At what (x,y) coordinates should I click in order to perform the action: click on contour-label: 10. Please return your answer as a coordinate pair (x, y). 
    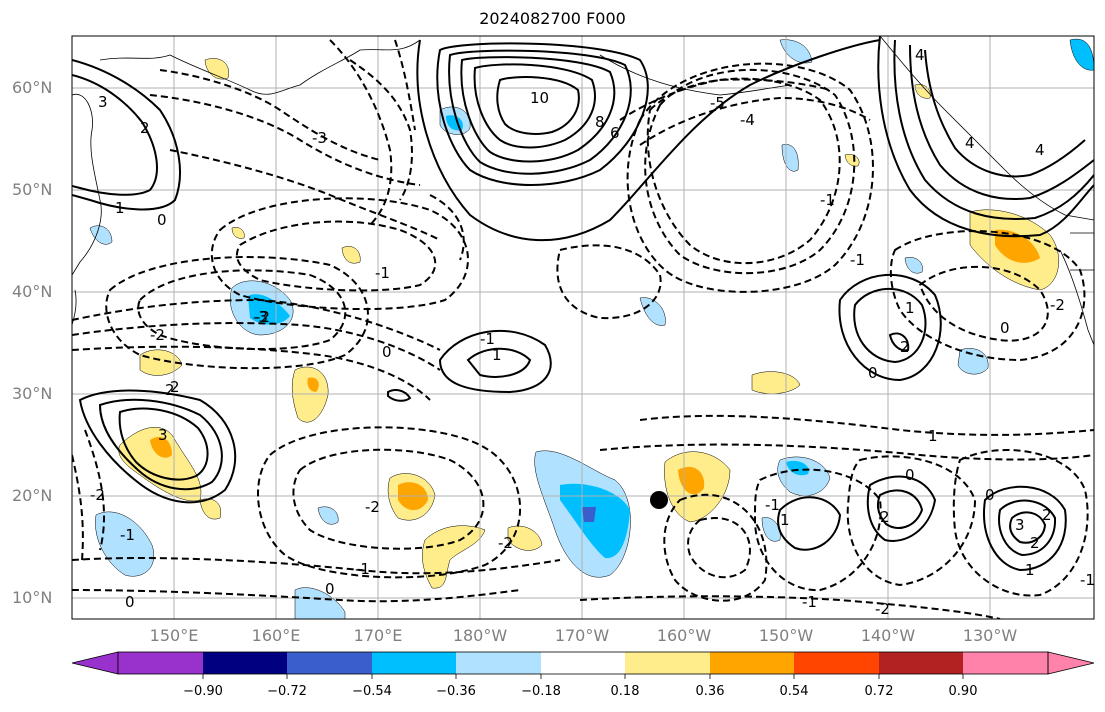
    Looking at the image, I should click on (539, 98).